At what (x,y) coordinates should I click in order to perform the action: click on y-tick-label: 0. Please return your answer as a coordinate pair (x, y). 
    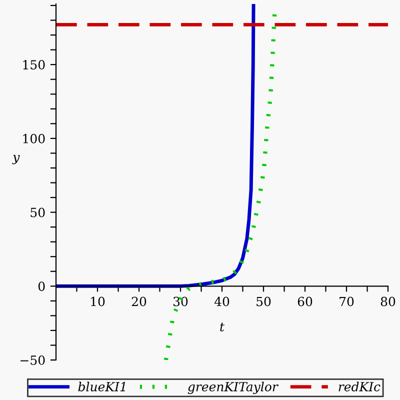
    Looking at the image, I should click on (41, 287).